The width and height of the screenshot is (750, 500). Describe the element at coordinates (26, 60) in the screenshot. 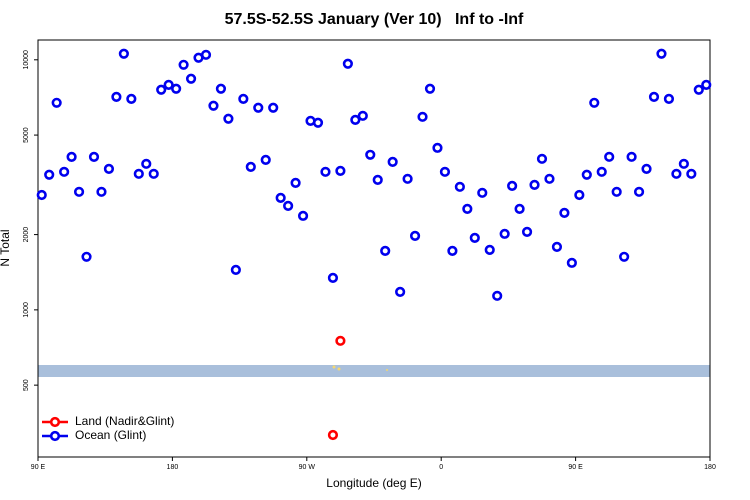

I see `y-tick-label: 10000` at that location.